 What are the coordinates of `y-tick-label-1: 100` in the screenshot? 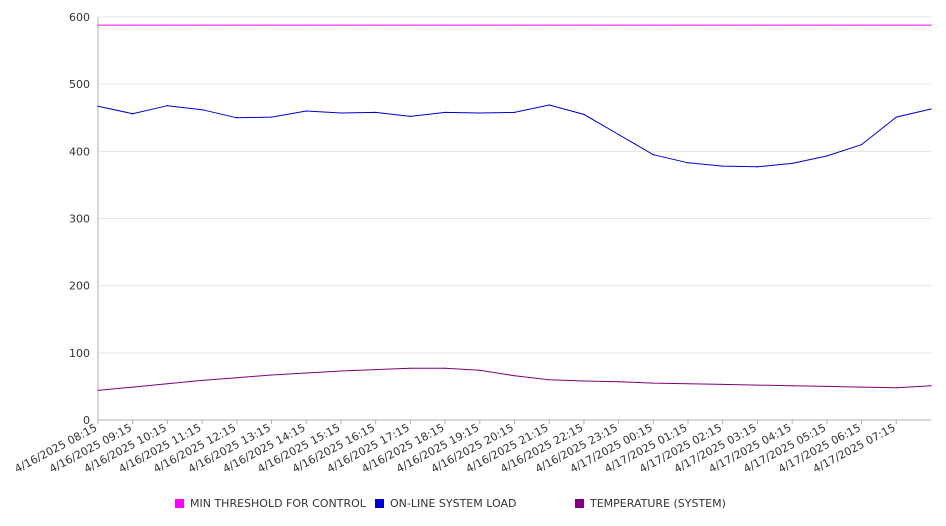 It's located at (79, 353).